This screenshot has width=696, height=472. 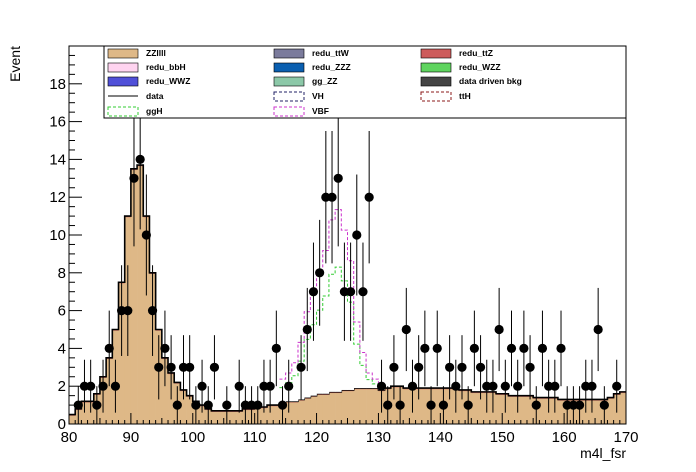 I want to click on y-tick-label: 14, so click(x=57, y=159).